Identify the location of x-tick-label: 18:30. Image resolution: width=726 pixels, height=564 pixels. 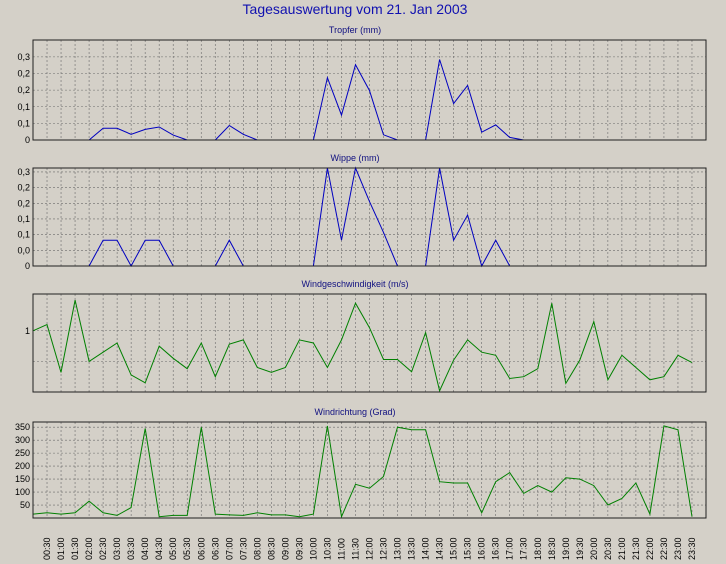
(552, 548).